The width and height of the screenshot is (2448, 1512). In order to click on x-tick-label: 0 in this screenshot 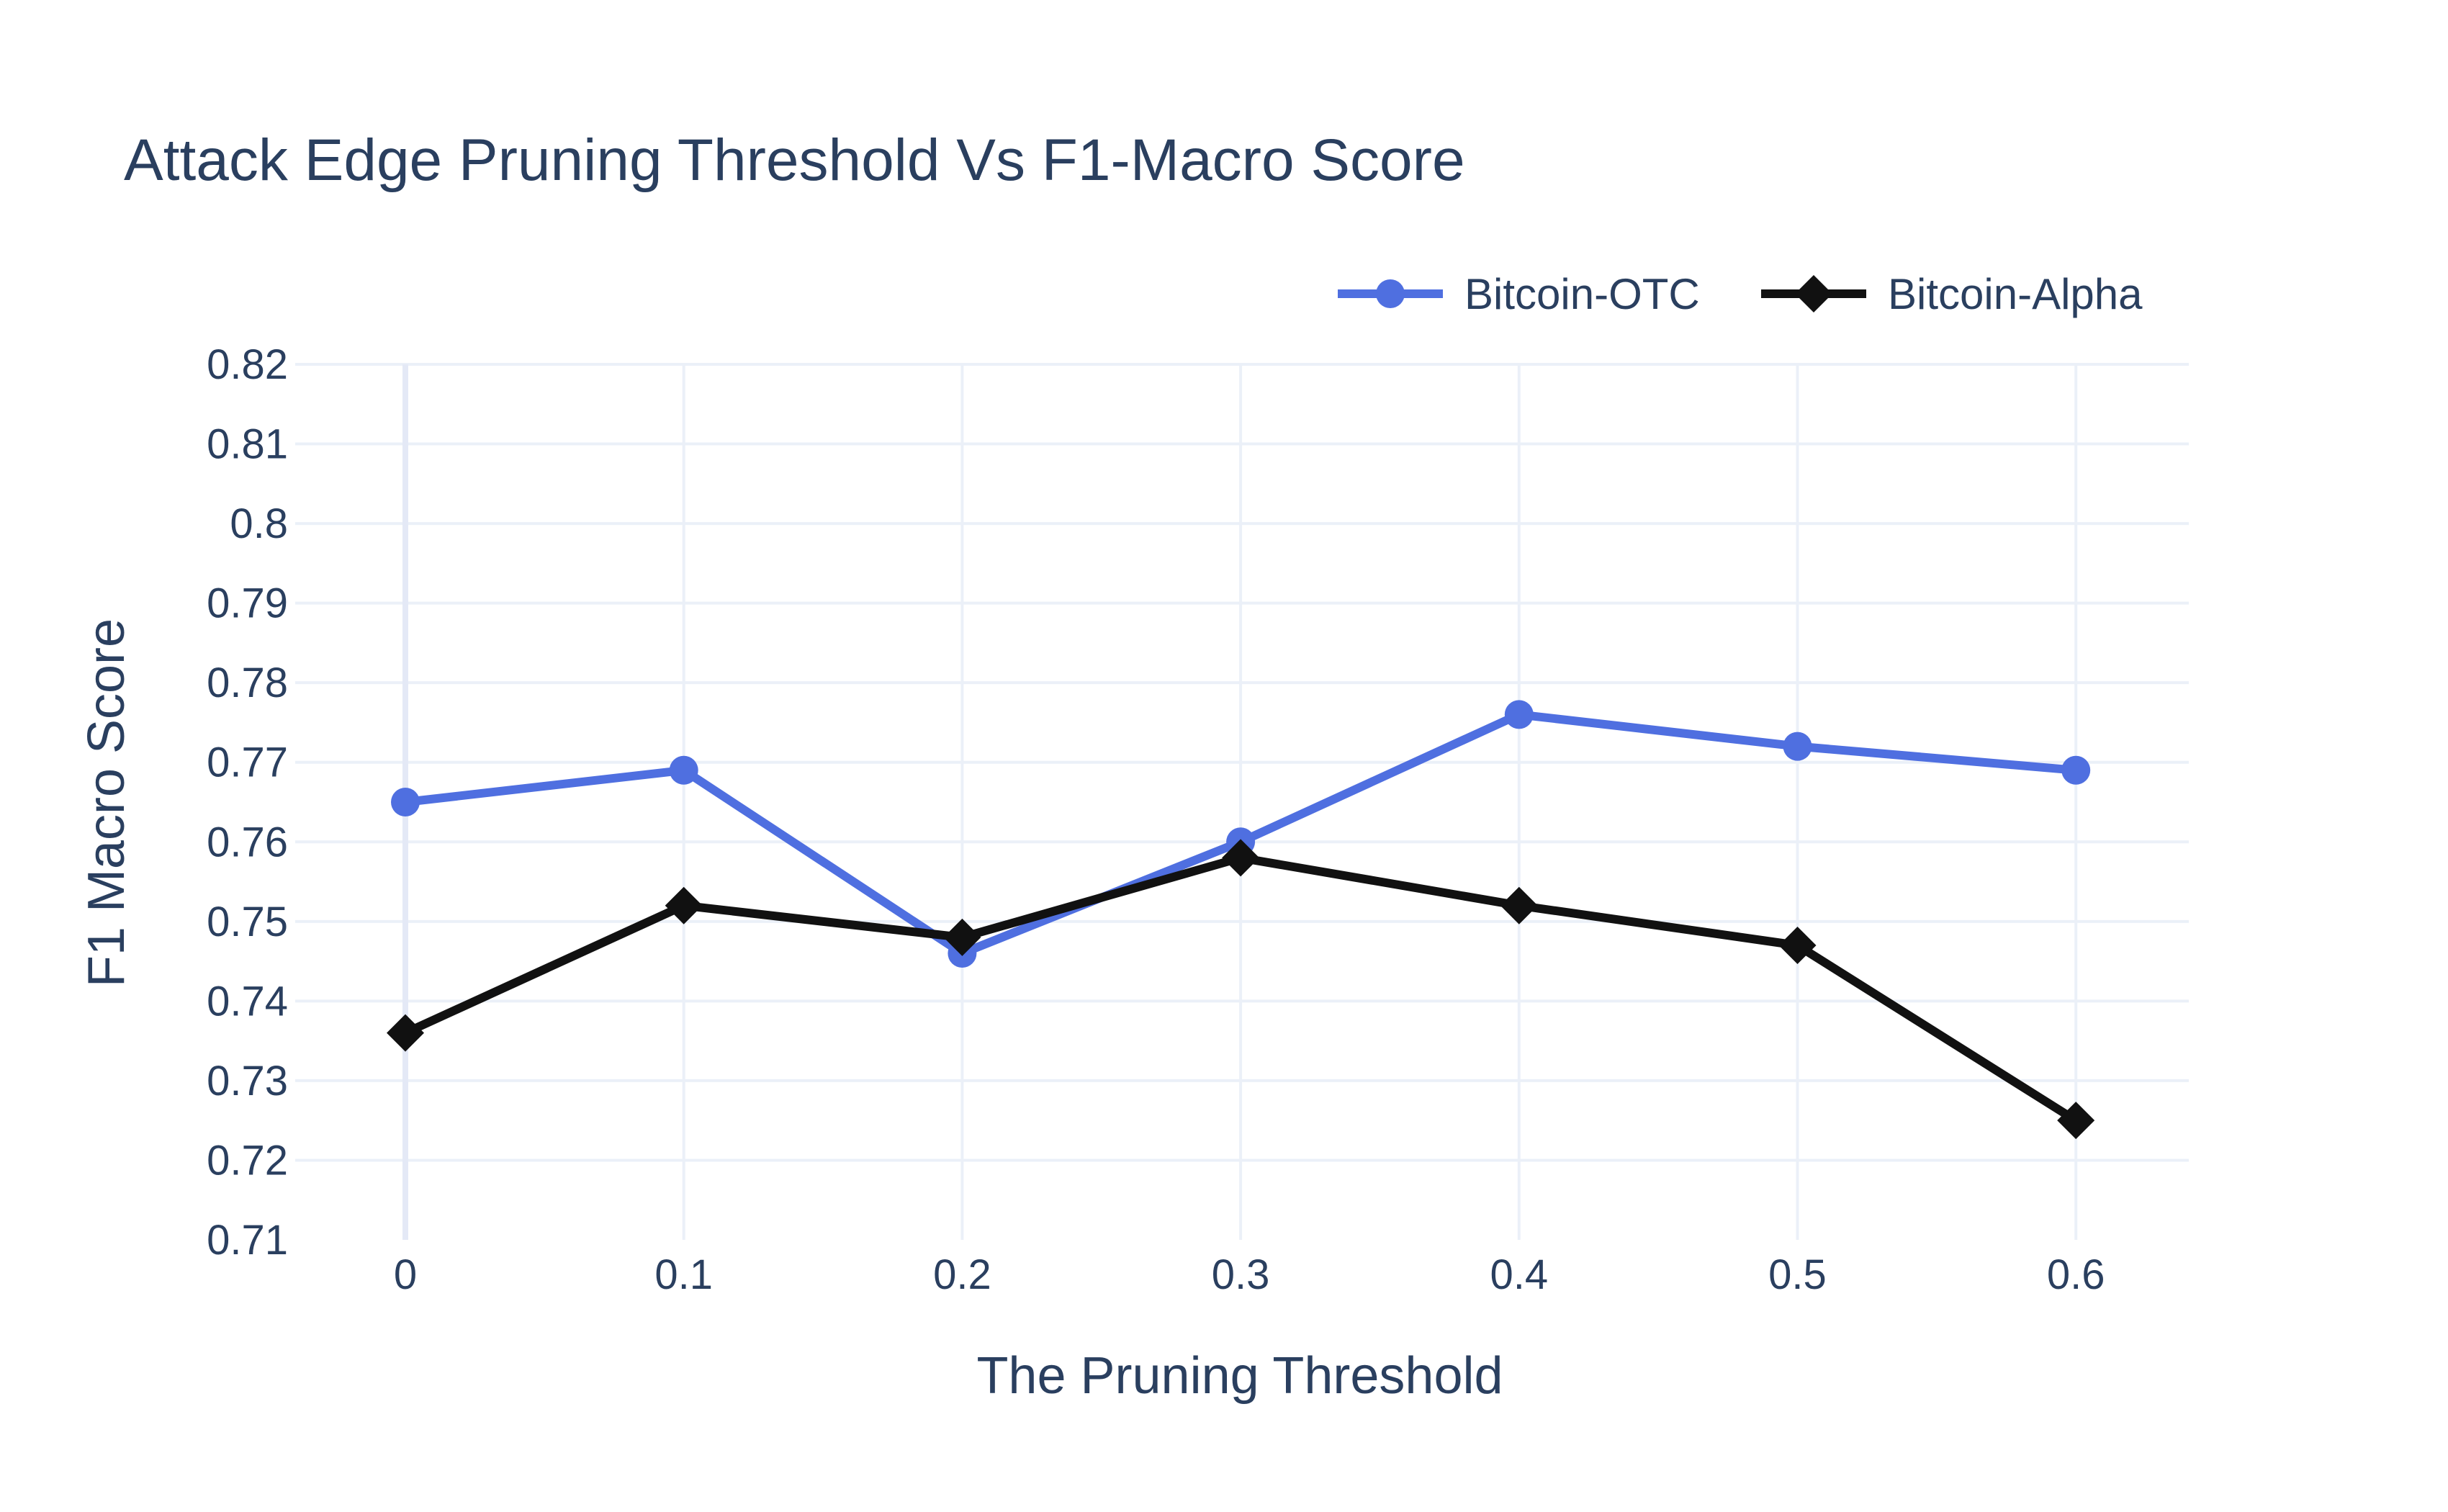, I will do `click(405, 1274)`.